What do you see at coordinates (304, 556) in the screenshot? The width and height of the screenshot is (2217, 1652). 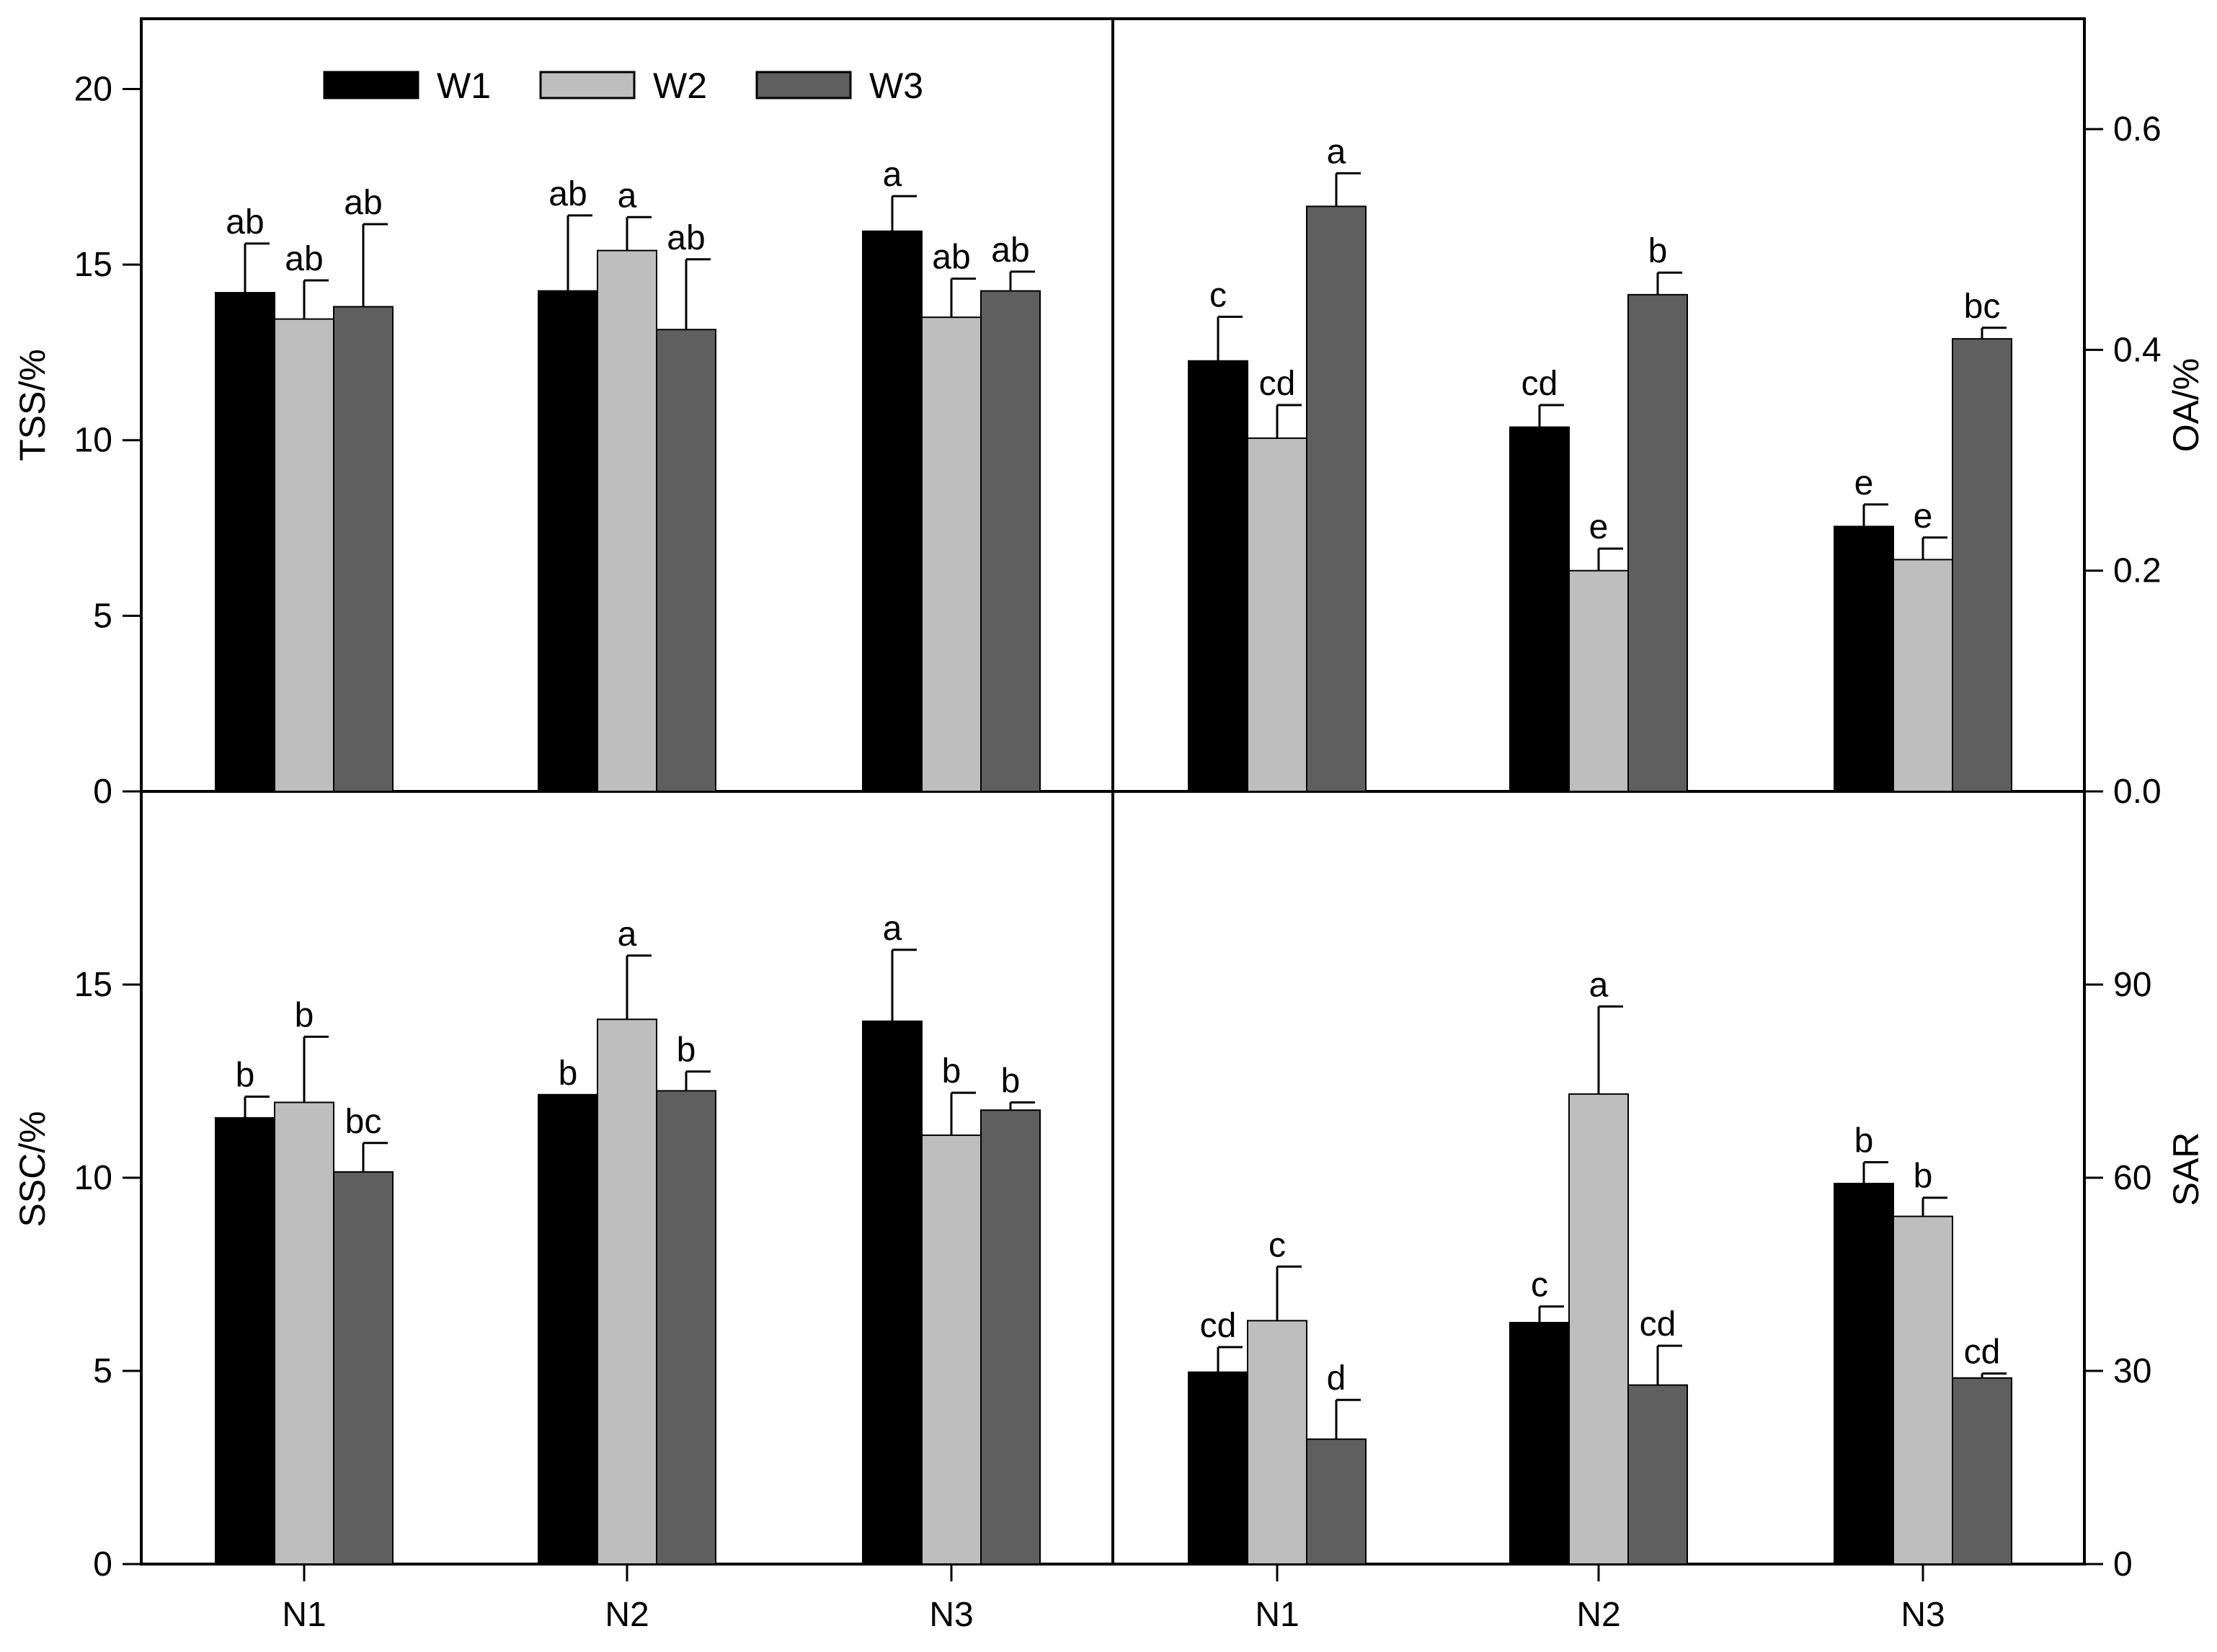 I see `tss-bar-w2-n1` at bounding box center [304, 556].